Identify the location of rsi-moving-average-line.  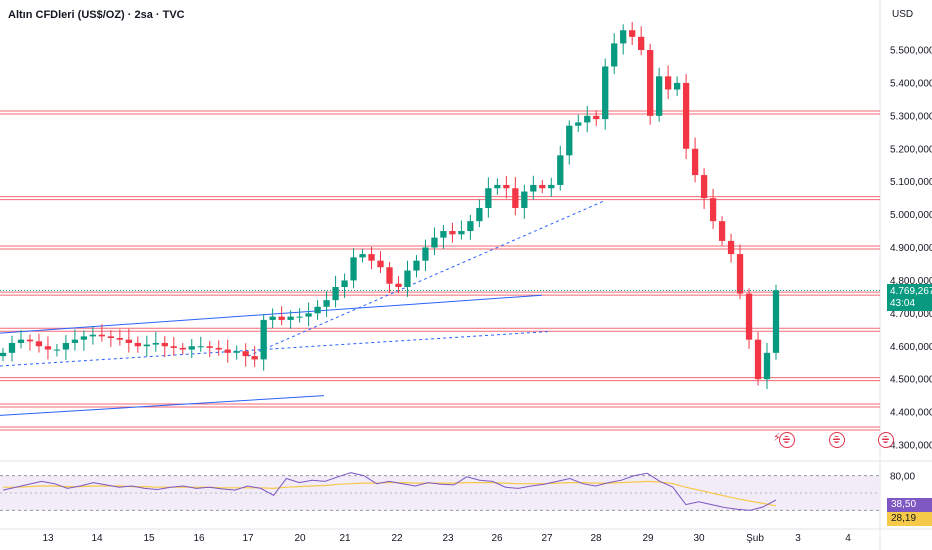
(390, 493).